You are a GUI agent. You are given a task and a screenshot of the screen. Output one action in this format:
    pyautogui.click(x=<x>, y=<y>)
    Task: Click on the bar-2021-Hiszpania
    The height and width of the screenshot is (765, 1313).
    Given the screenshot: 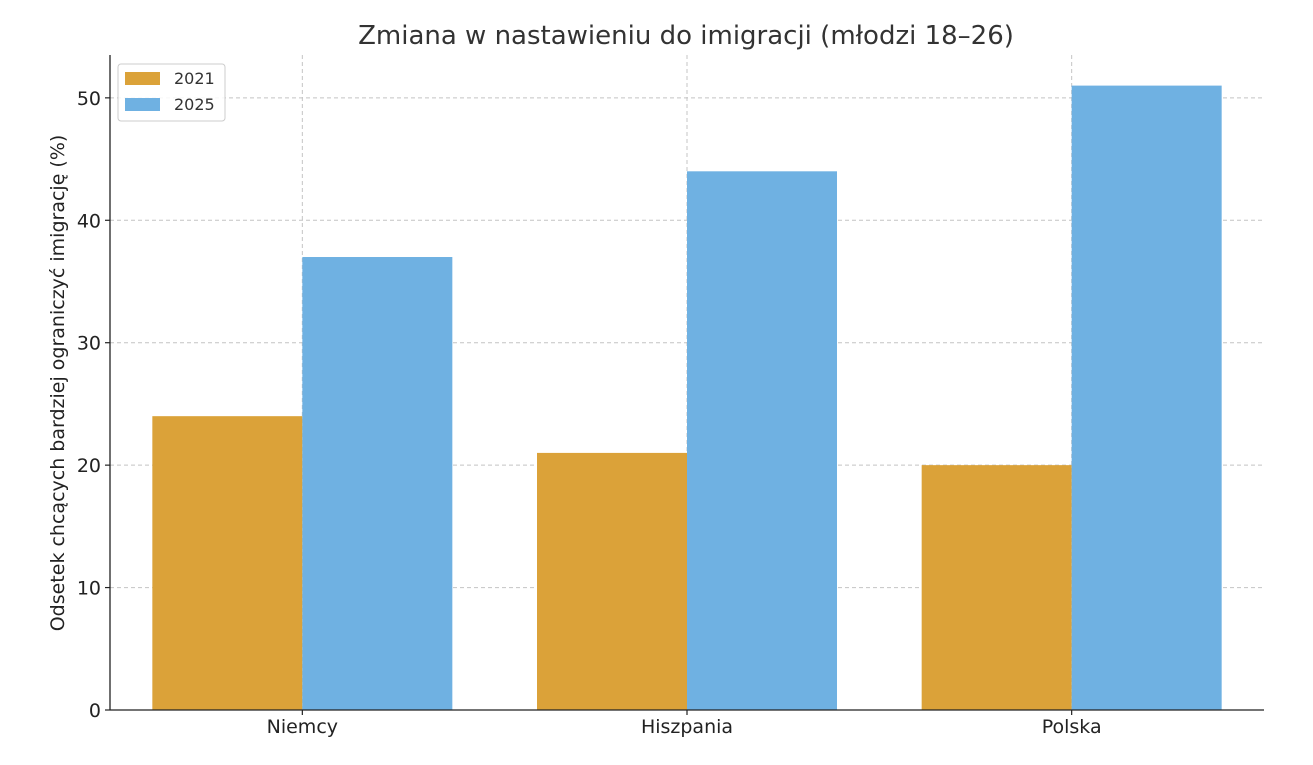 What is the action you would take?
    pyautogui.click(x=612, y=581)
    